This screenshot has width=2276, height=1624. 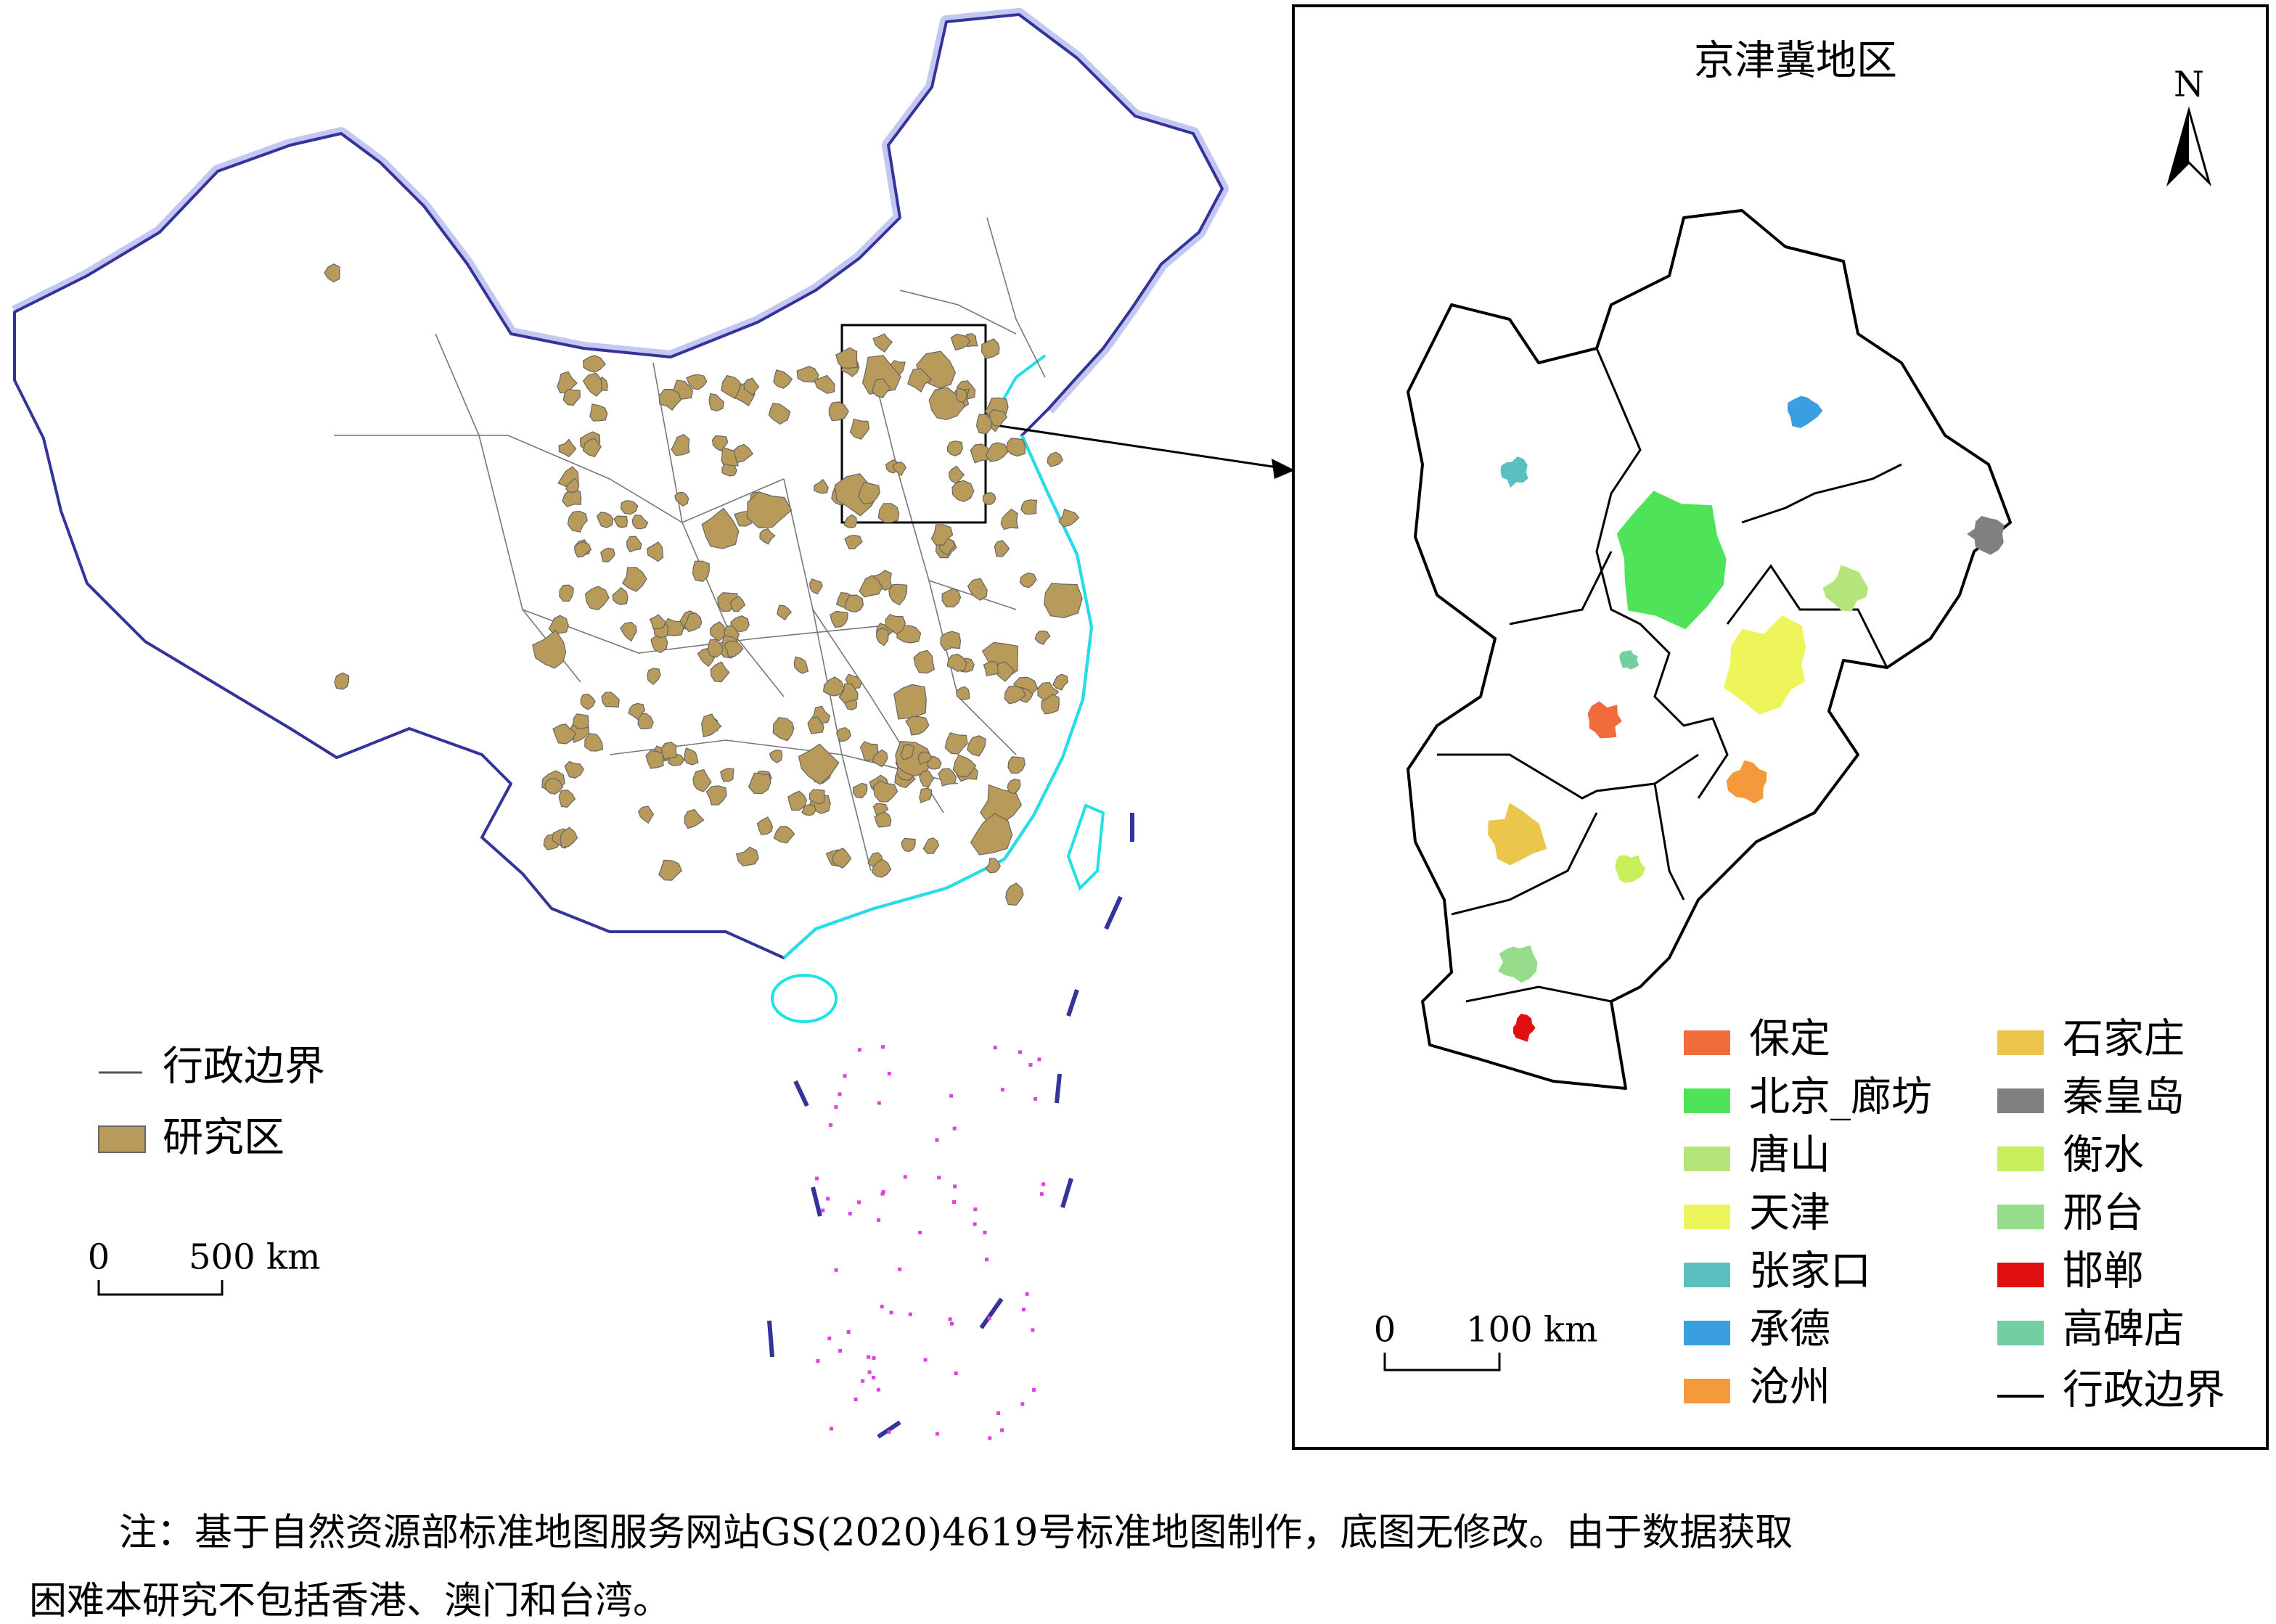 What do you see at coordinates (2179, 147) in the screenshot?
I see `north-arrow-half` at bounding box center [2179, 147].